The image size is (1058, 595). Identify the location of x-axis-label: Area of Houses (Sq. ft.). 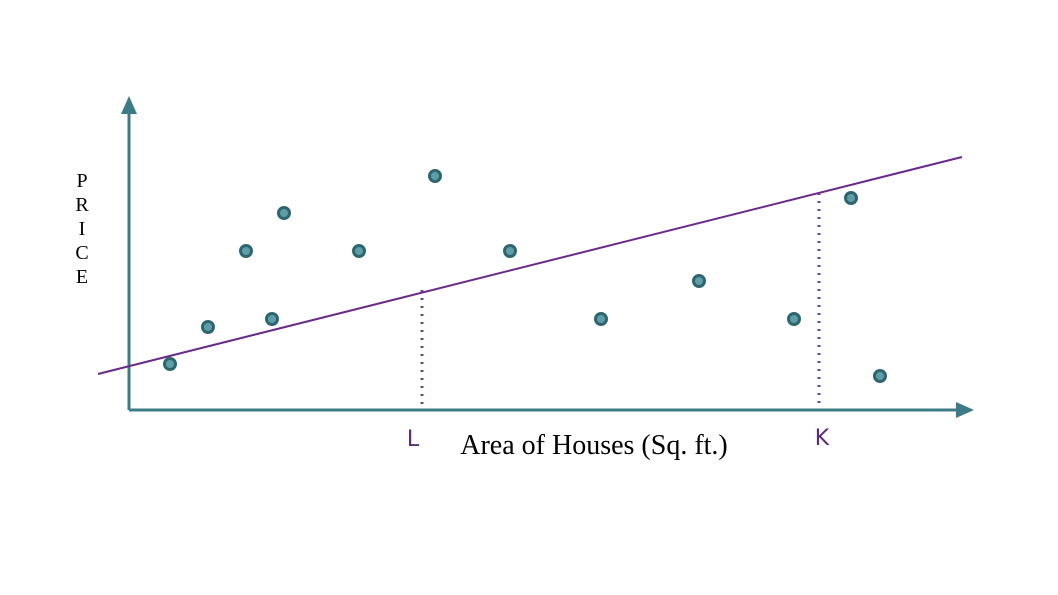
(594, 445).